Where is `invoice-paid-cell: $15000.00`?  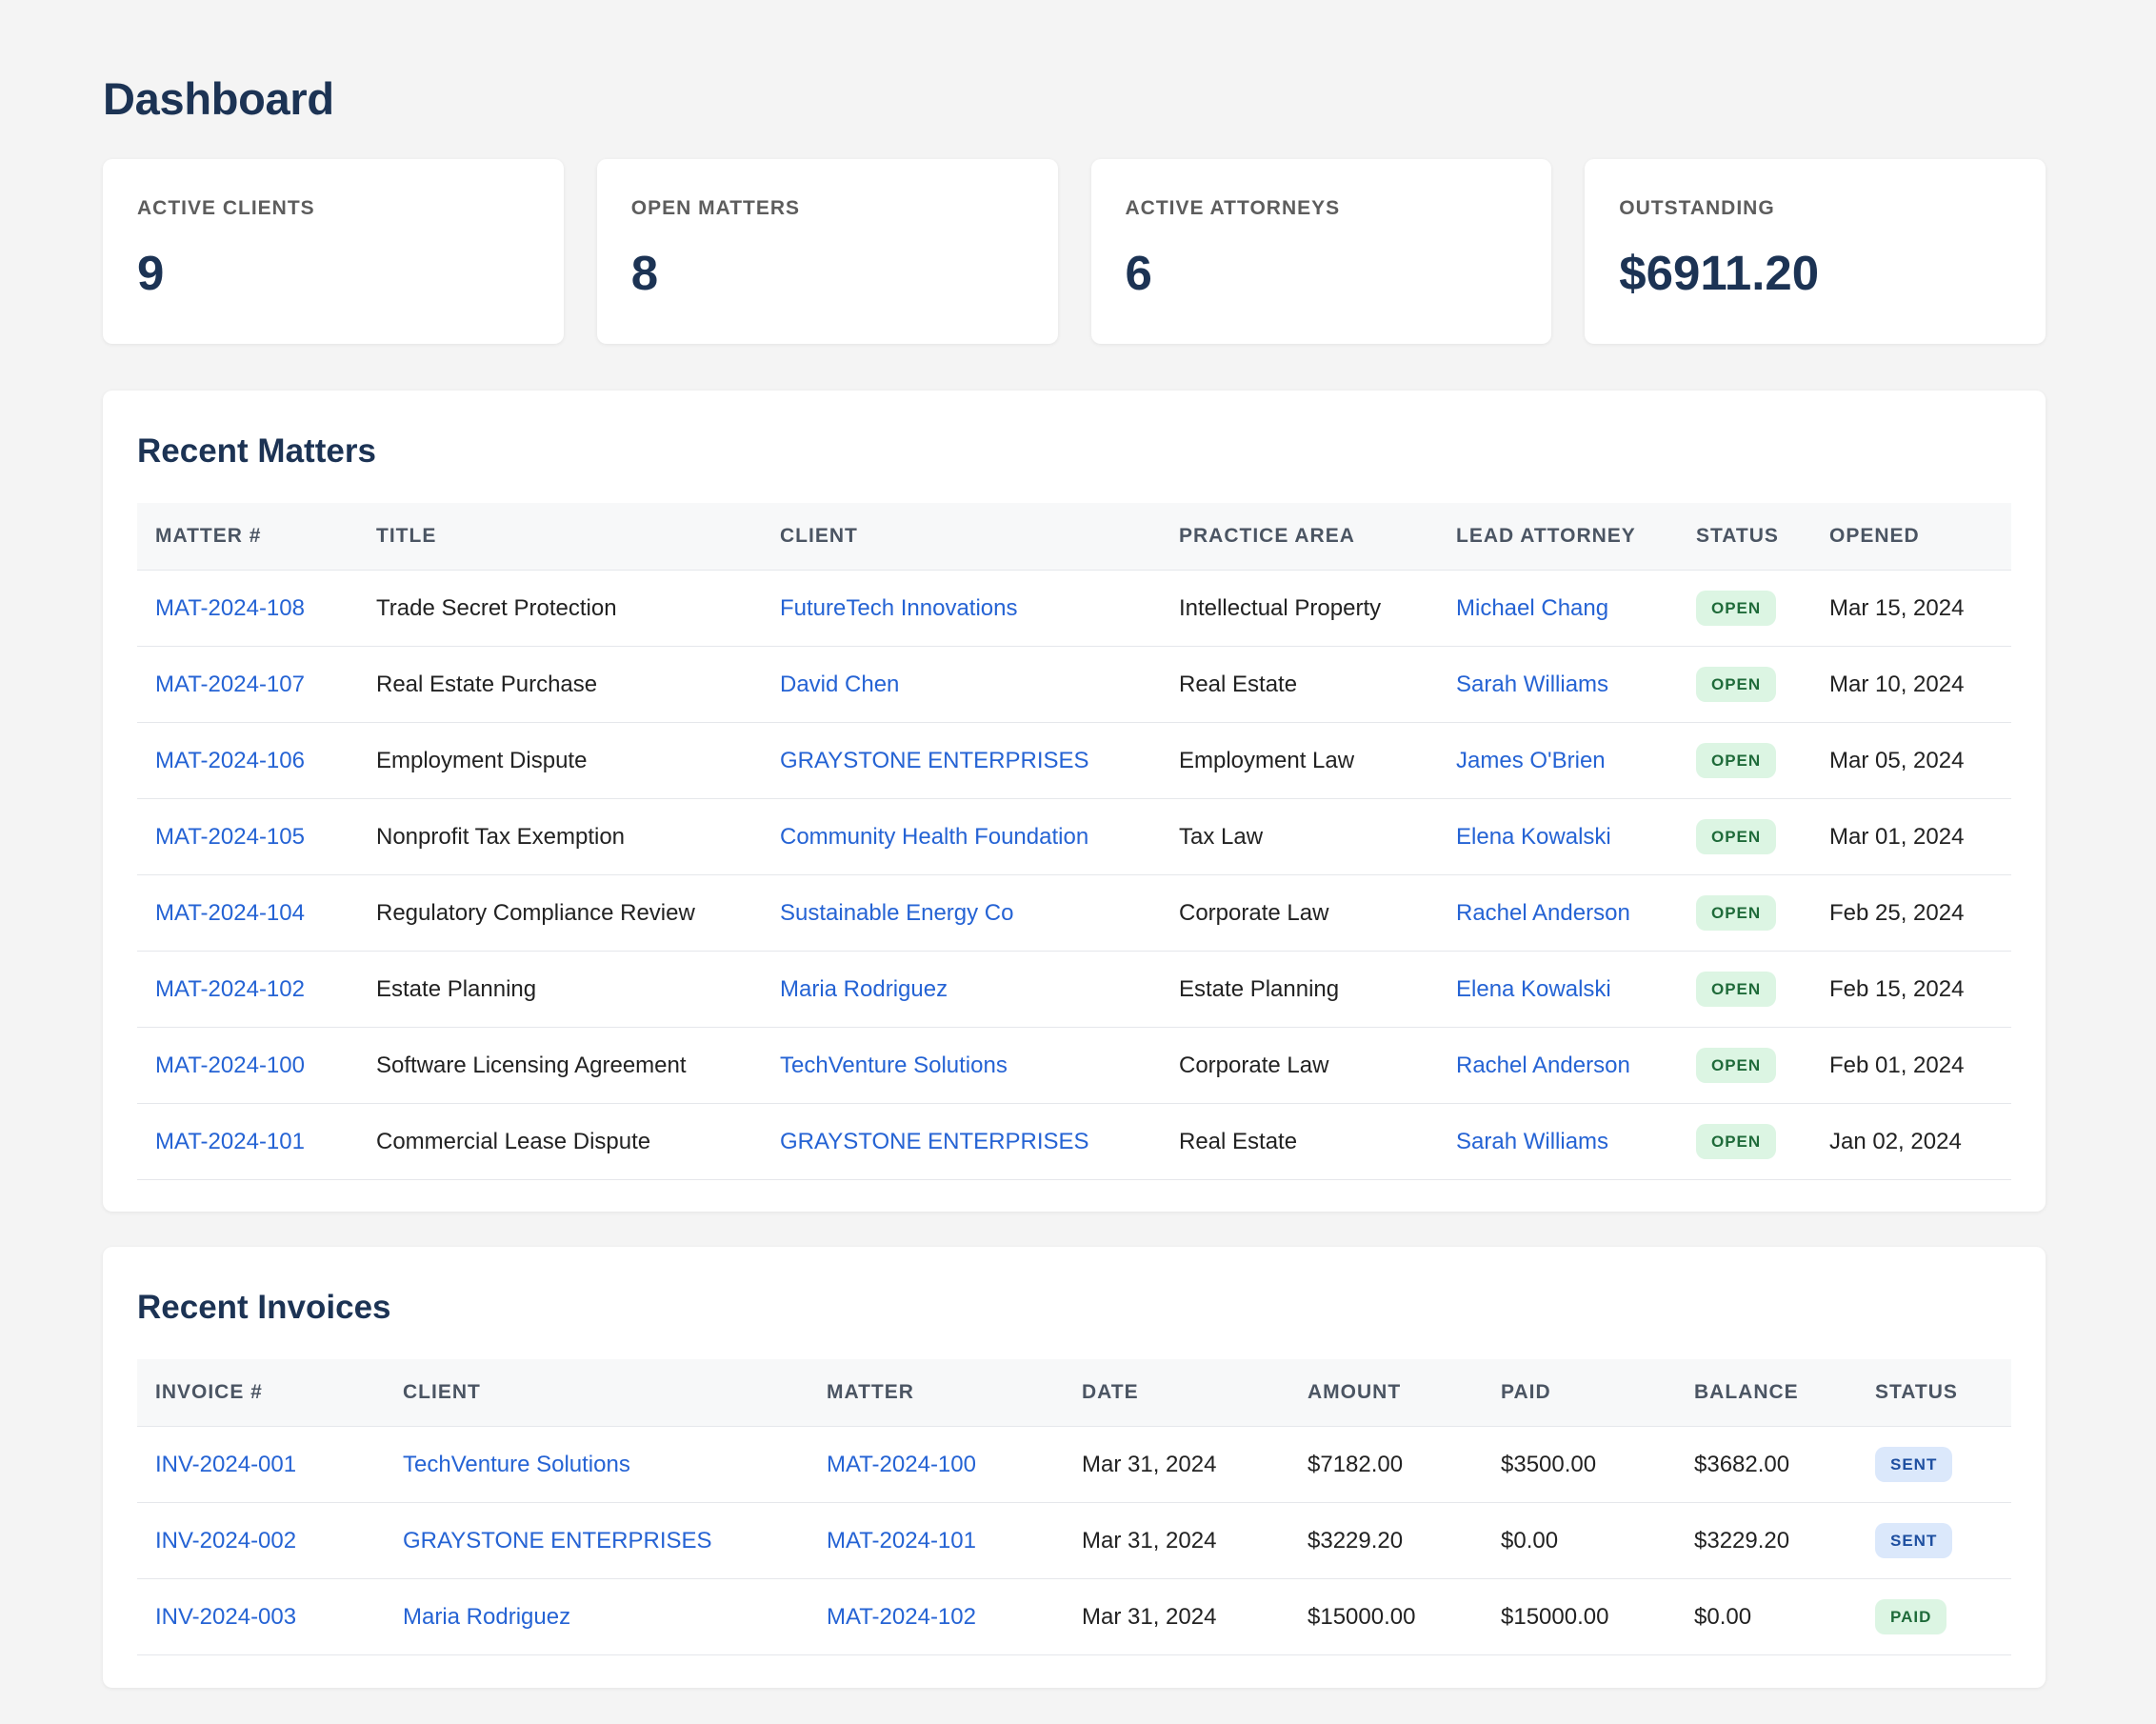 invoice-paid-cell: $15000.00 is located at coordinates (1580, 1617).